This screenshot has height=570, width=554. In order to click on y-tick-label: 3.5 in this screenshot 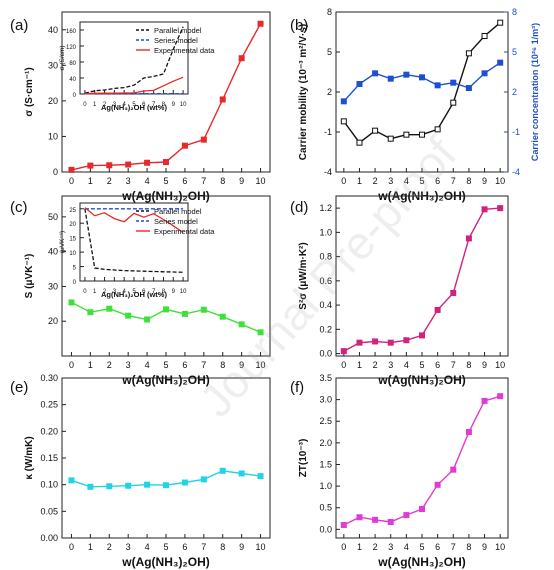, I will do `click(325, 378)`.